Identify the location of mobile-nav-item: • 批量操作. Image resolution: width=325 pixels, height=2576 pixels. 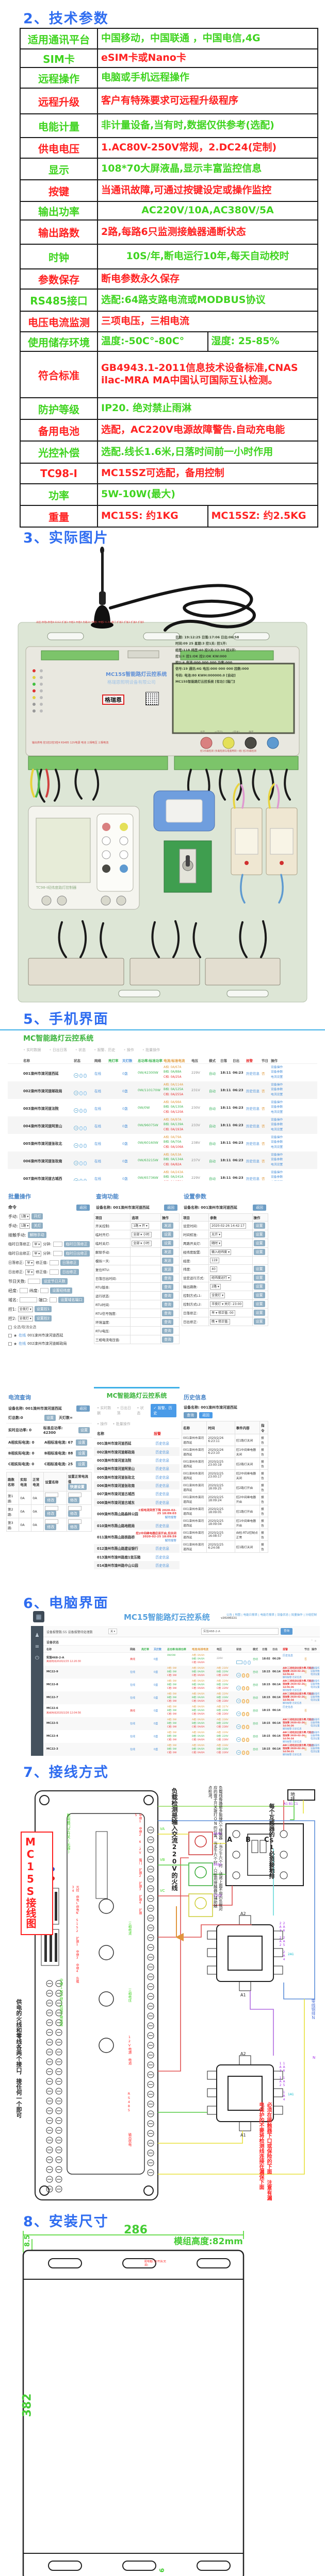
(151, 1050).